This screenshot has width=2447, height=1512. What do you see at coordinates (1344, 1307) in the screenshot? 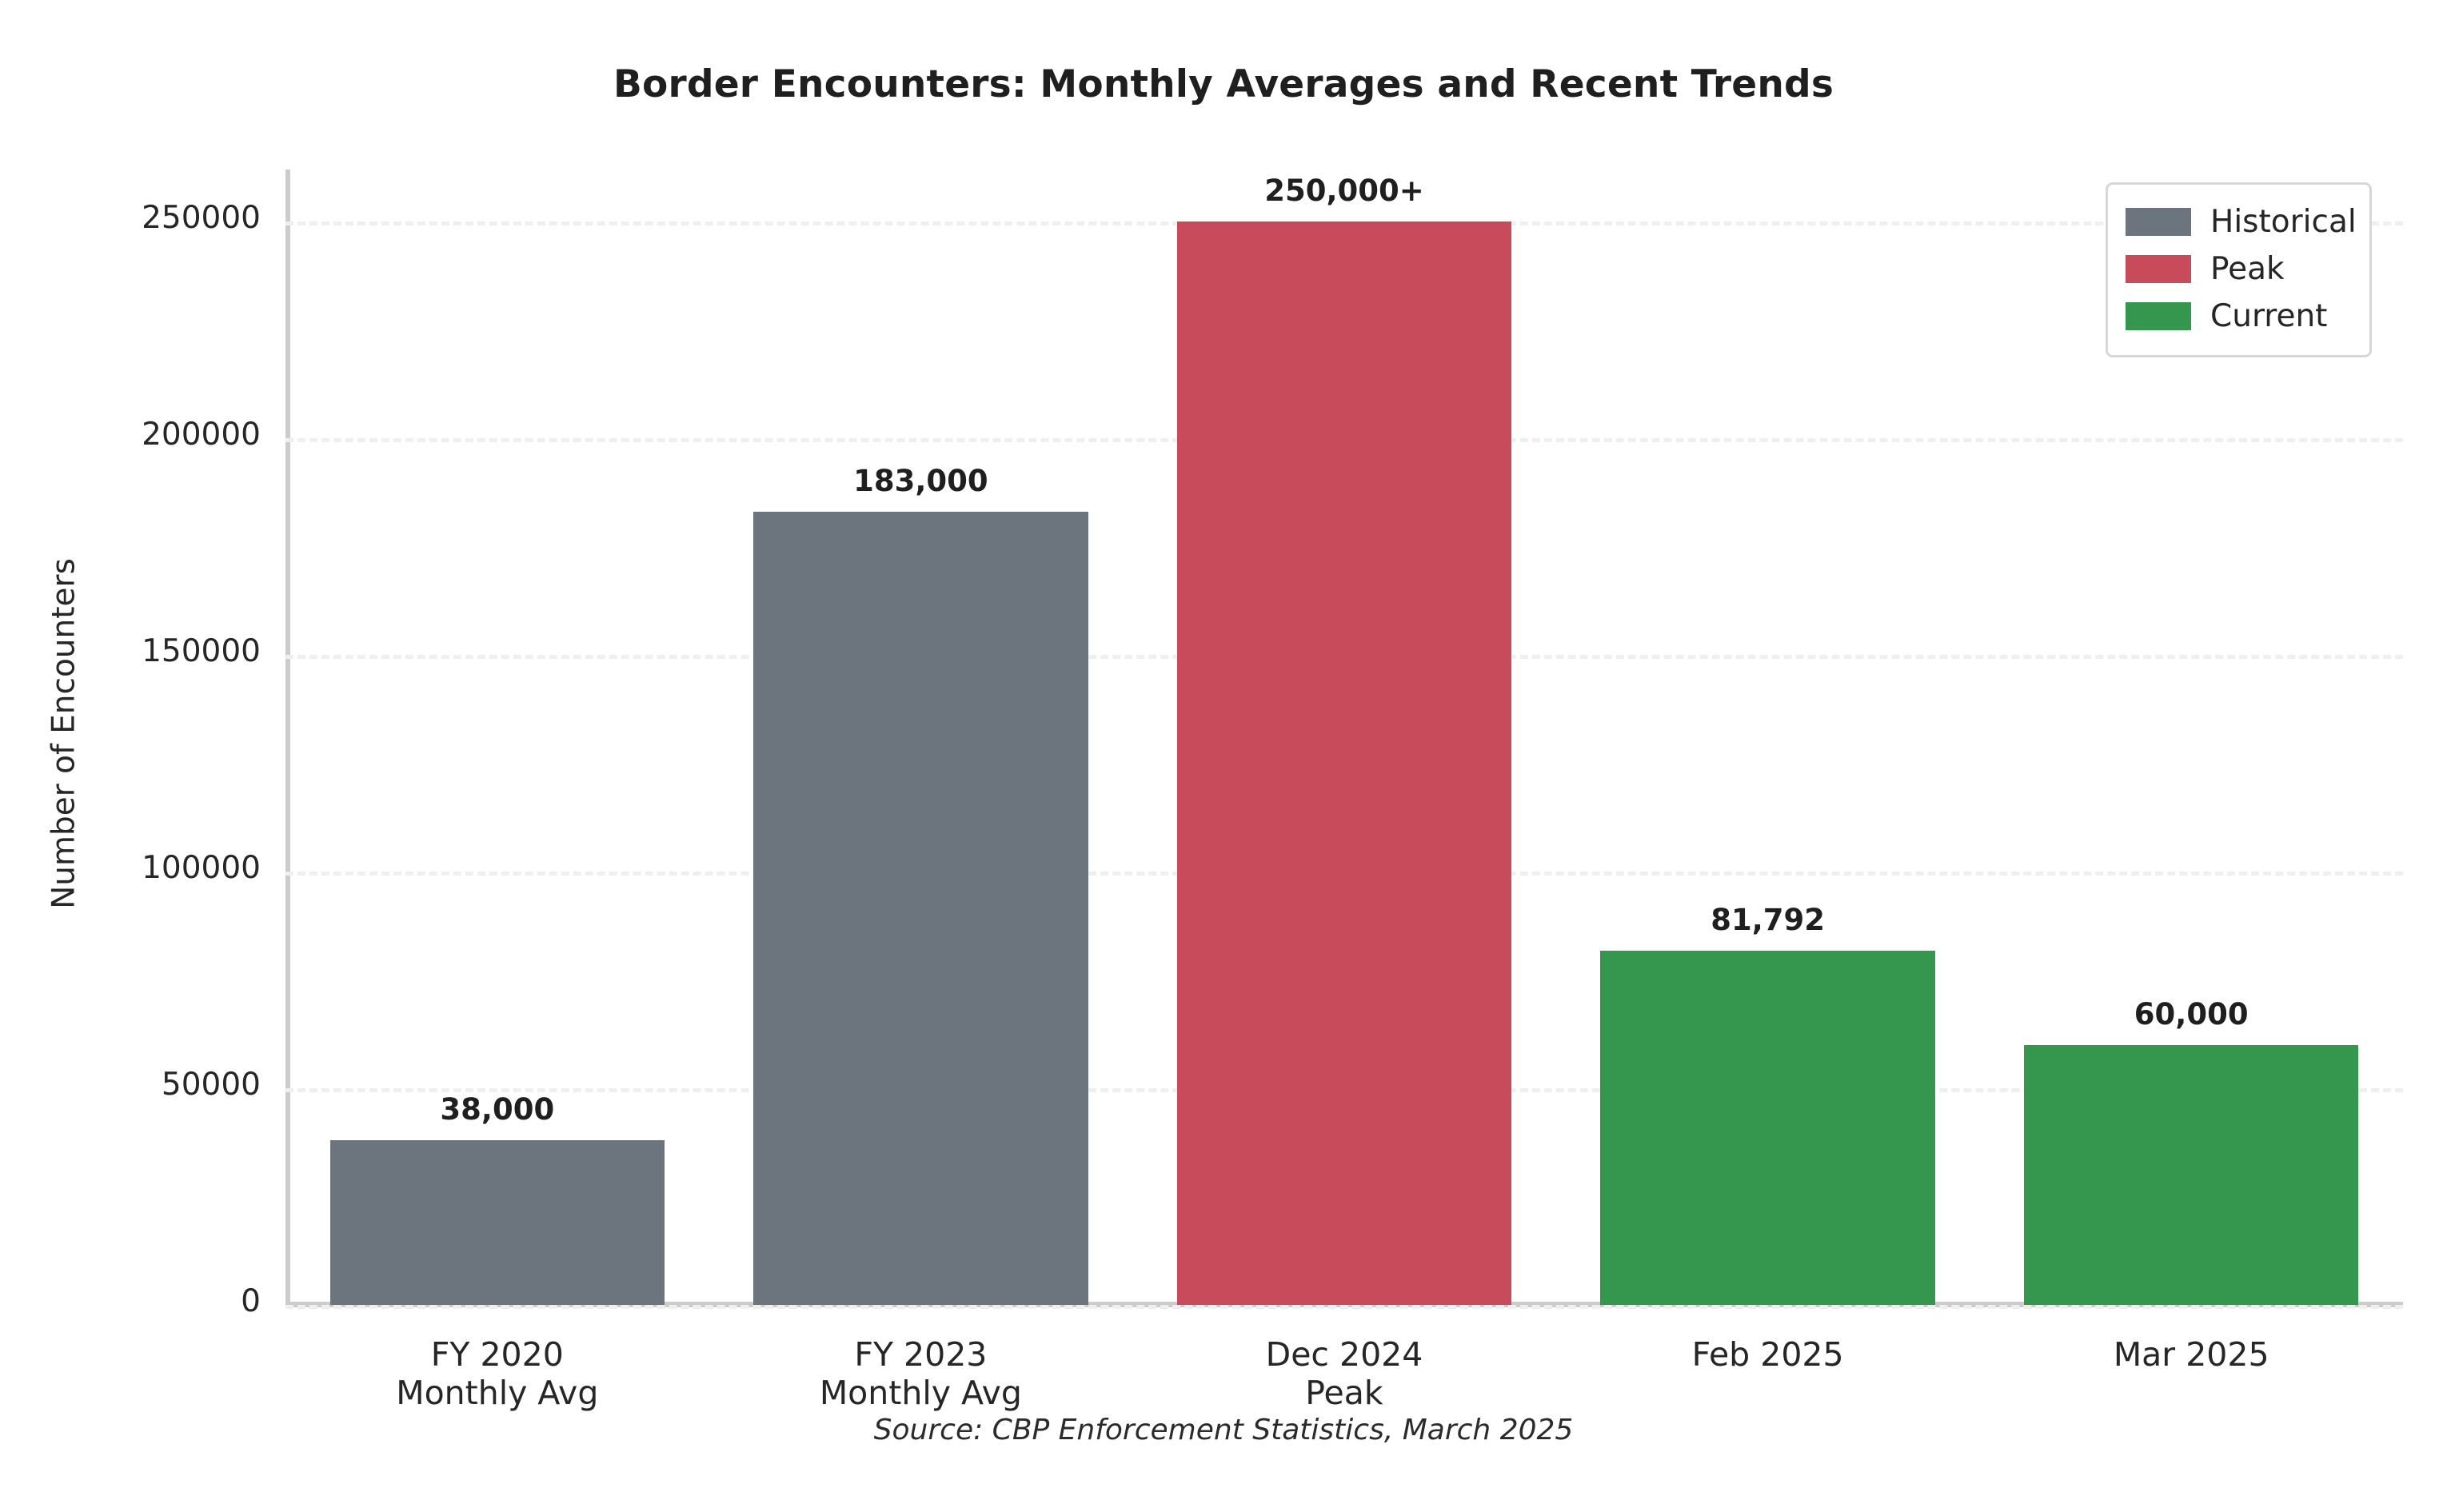
I see `gridline` at bounding box center [1344, 1307].